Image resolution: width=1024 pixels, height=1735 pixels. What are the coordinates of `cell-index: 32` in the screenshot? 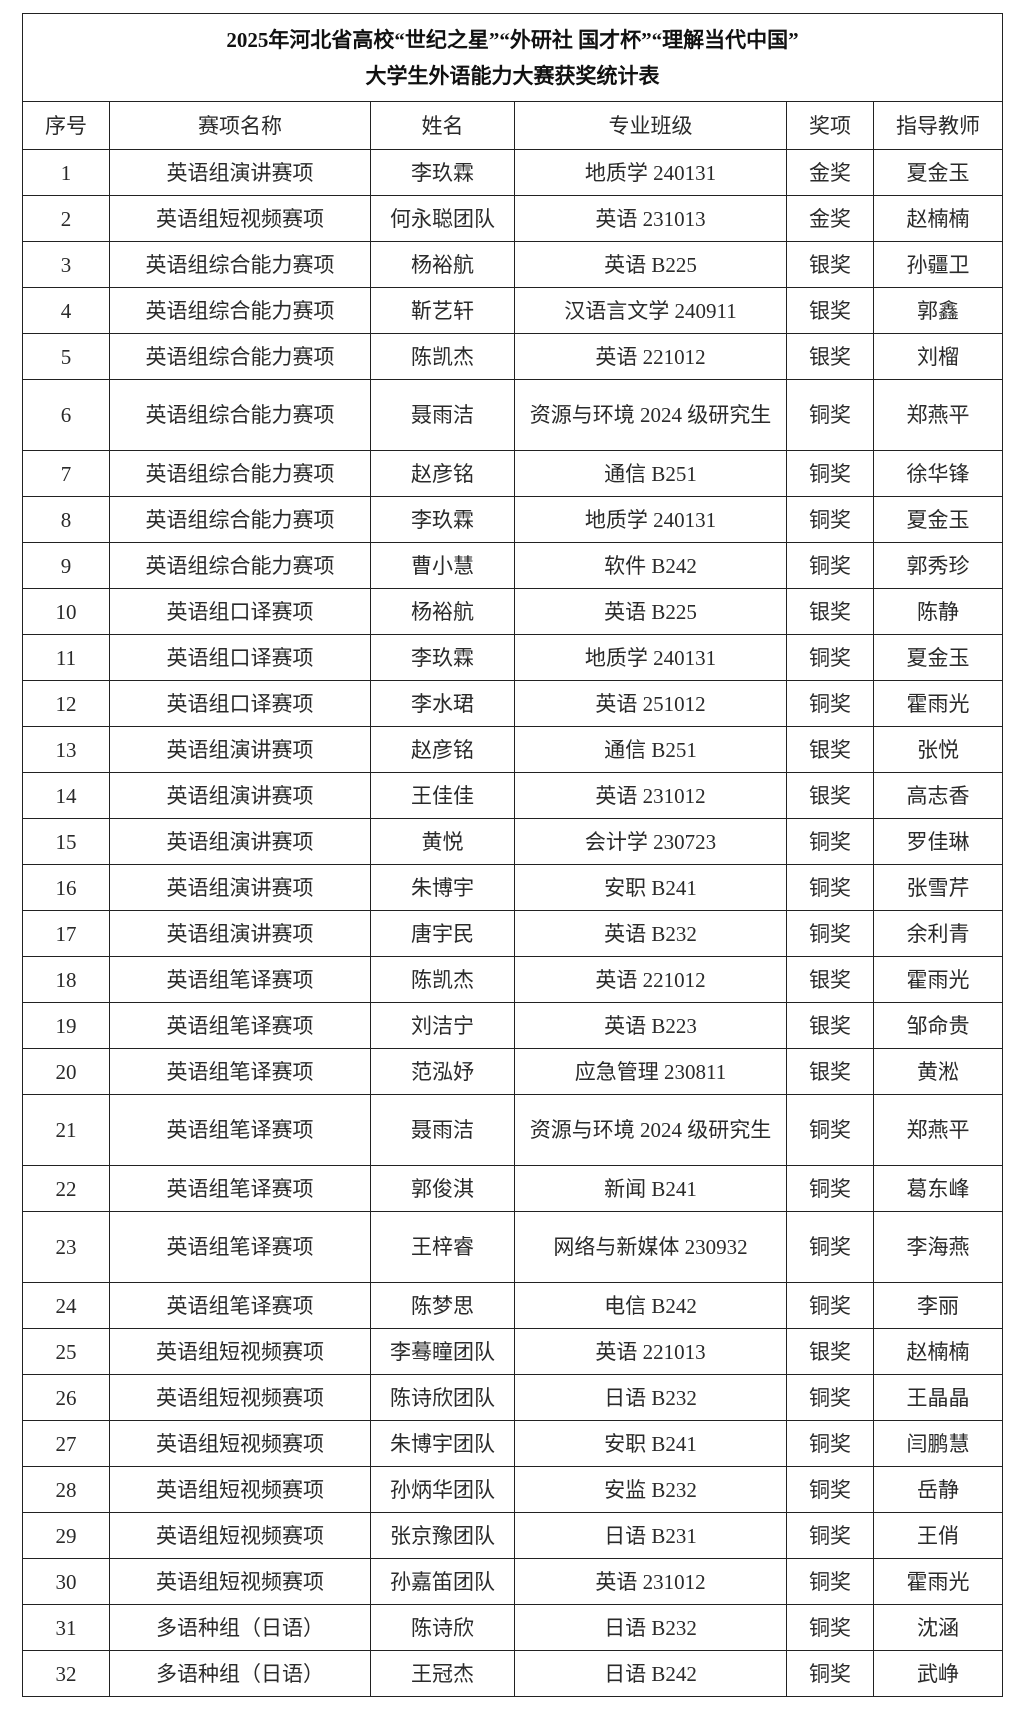 It's located at (66, 1673).